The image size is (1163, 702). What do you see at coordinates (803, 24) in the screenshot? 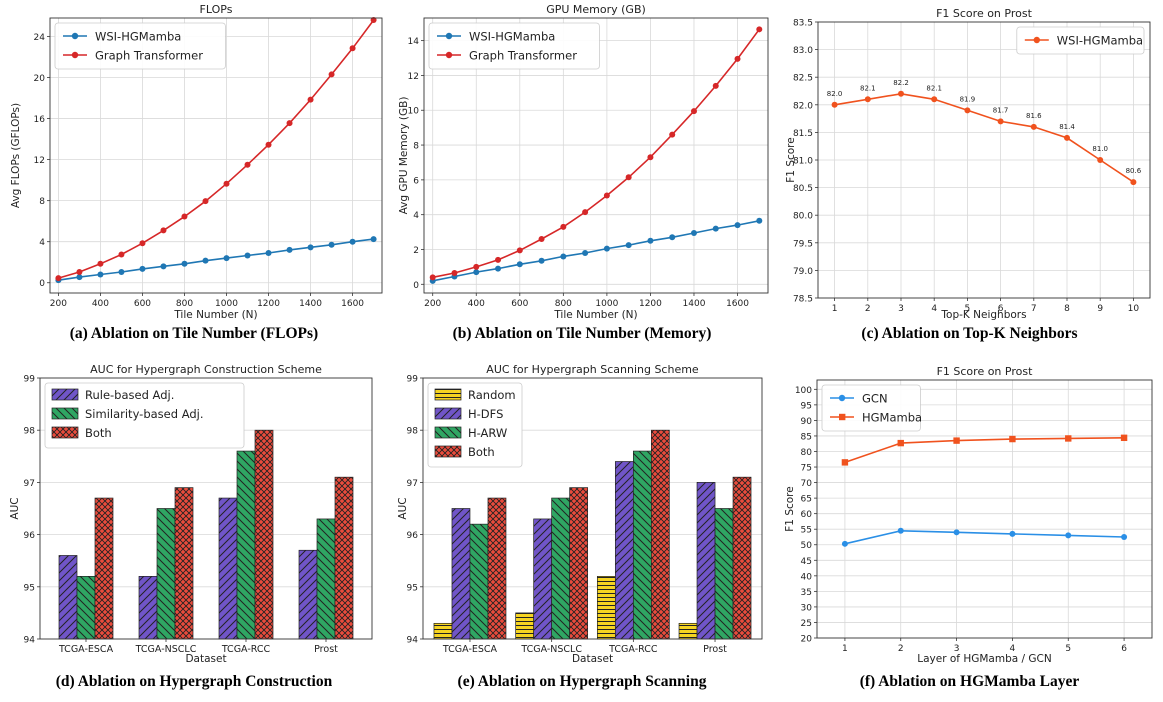
I see `y-tick-label: 83.5` at bounding box center [803, 24].